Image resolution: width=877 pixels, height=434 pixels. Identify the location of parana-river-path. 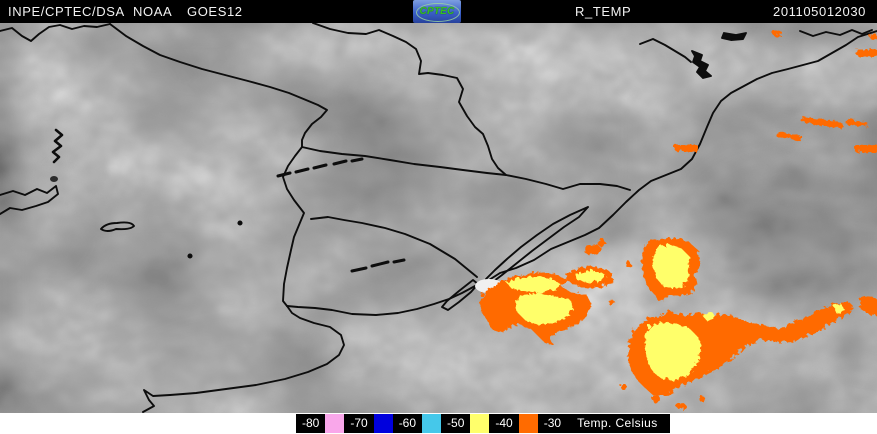
(293, 226).